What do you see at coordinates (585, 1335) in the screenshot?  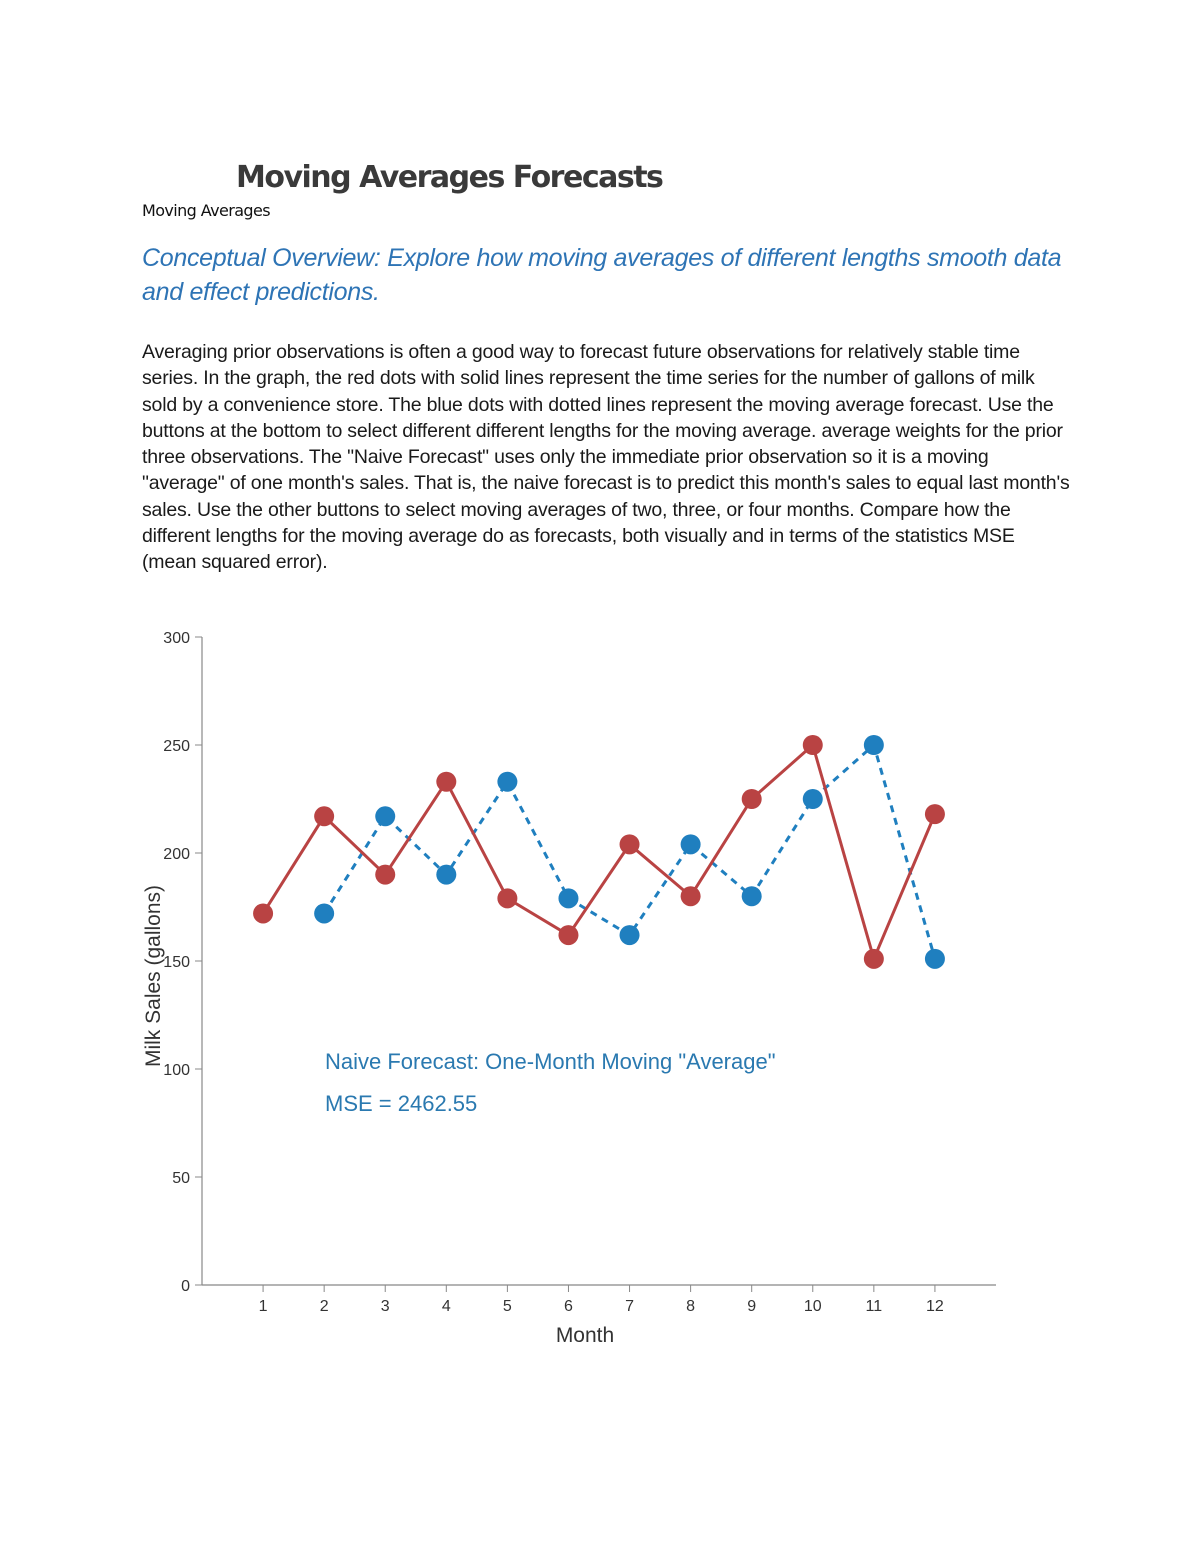 I see `x-axis-label: Month` at bounding box center [585, 1335].